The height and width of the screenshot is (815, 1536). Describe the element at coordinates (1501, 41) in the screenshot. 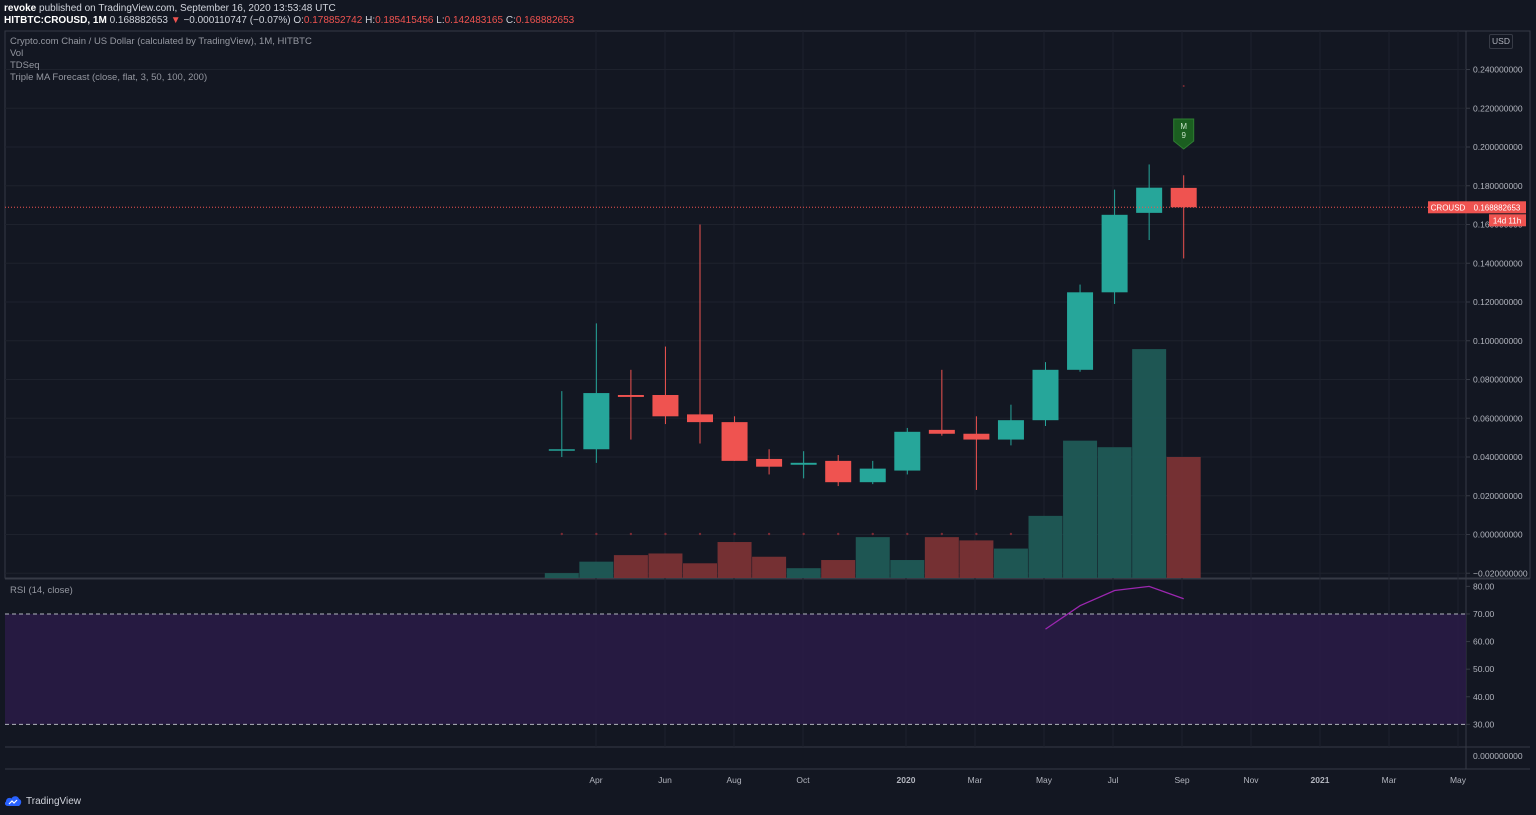

I see `currency-button: USD` at that location.